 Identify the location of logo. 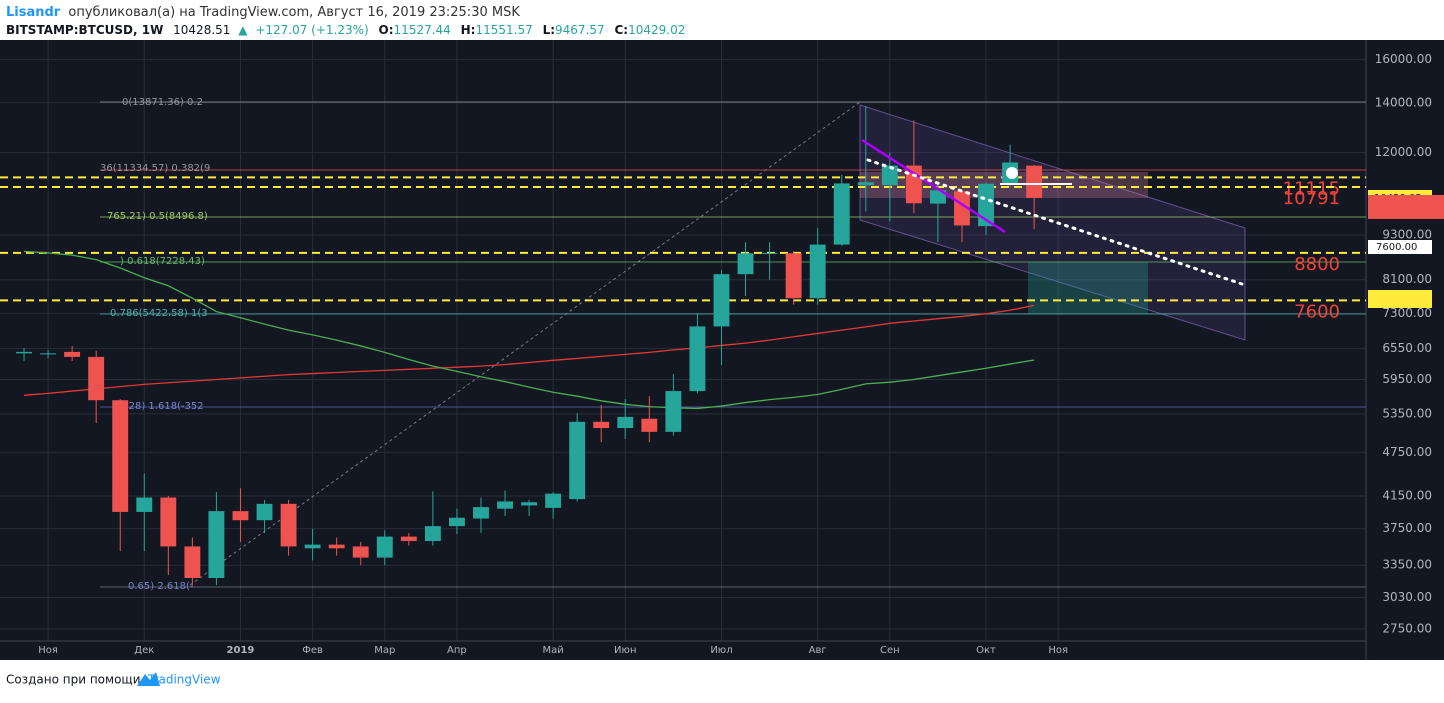
(148, 679).